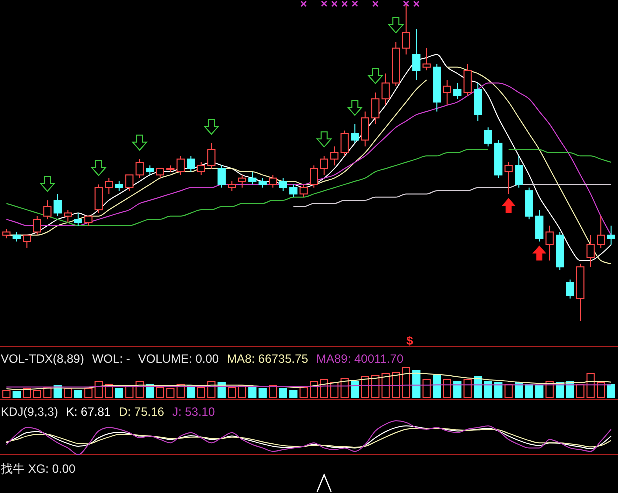  I want to click on text: 找牛 XG: 0.00, so click(38, 469).